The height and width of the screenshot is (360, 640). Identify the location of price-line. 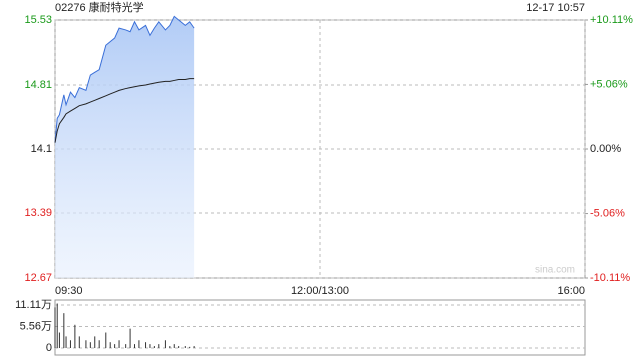
(124, 79).